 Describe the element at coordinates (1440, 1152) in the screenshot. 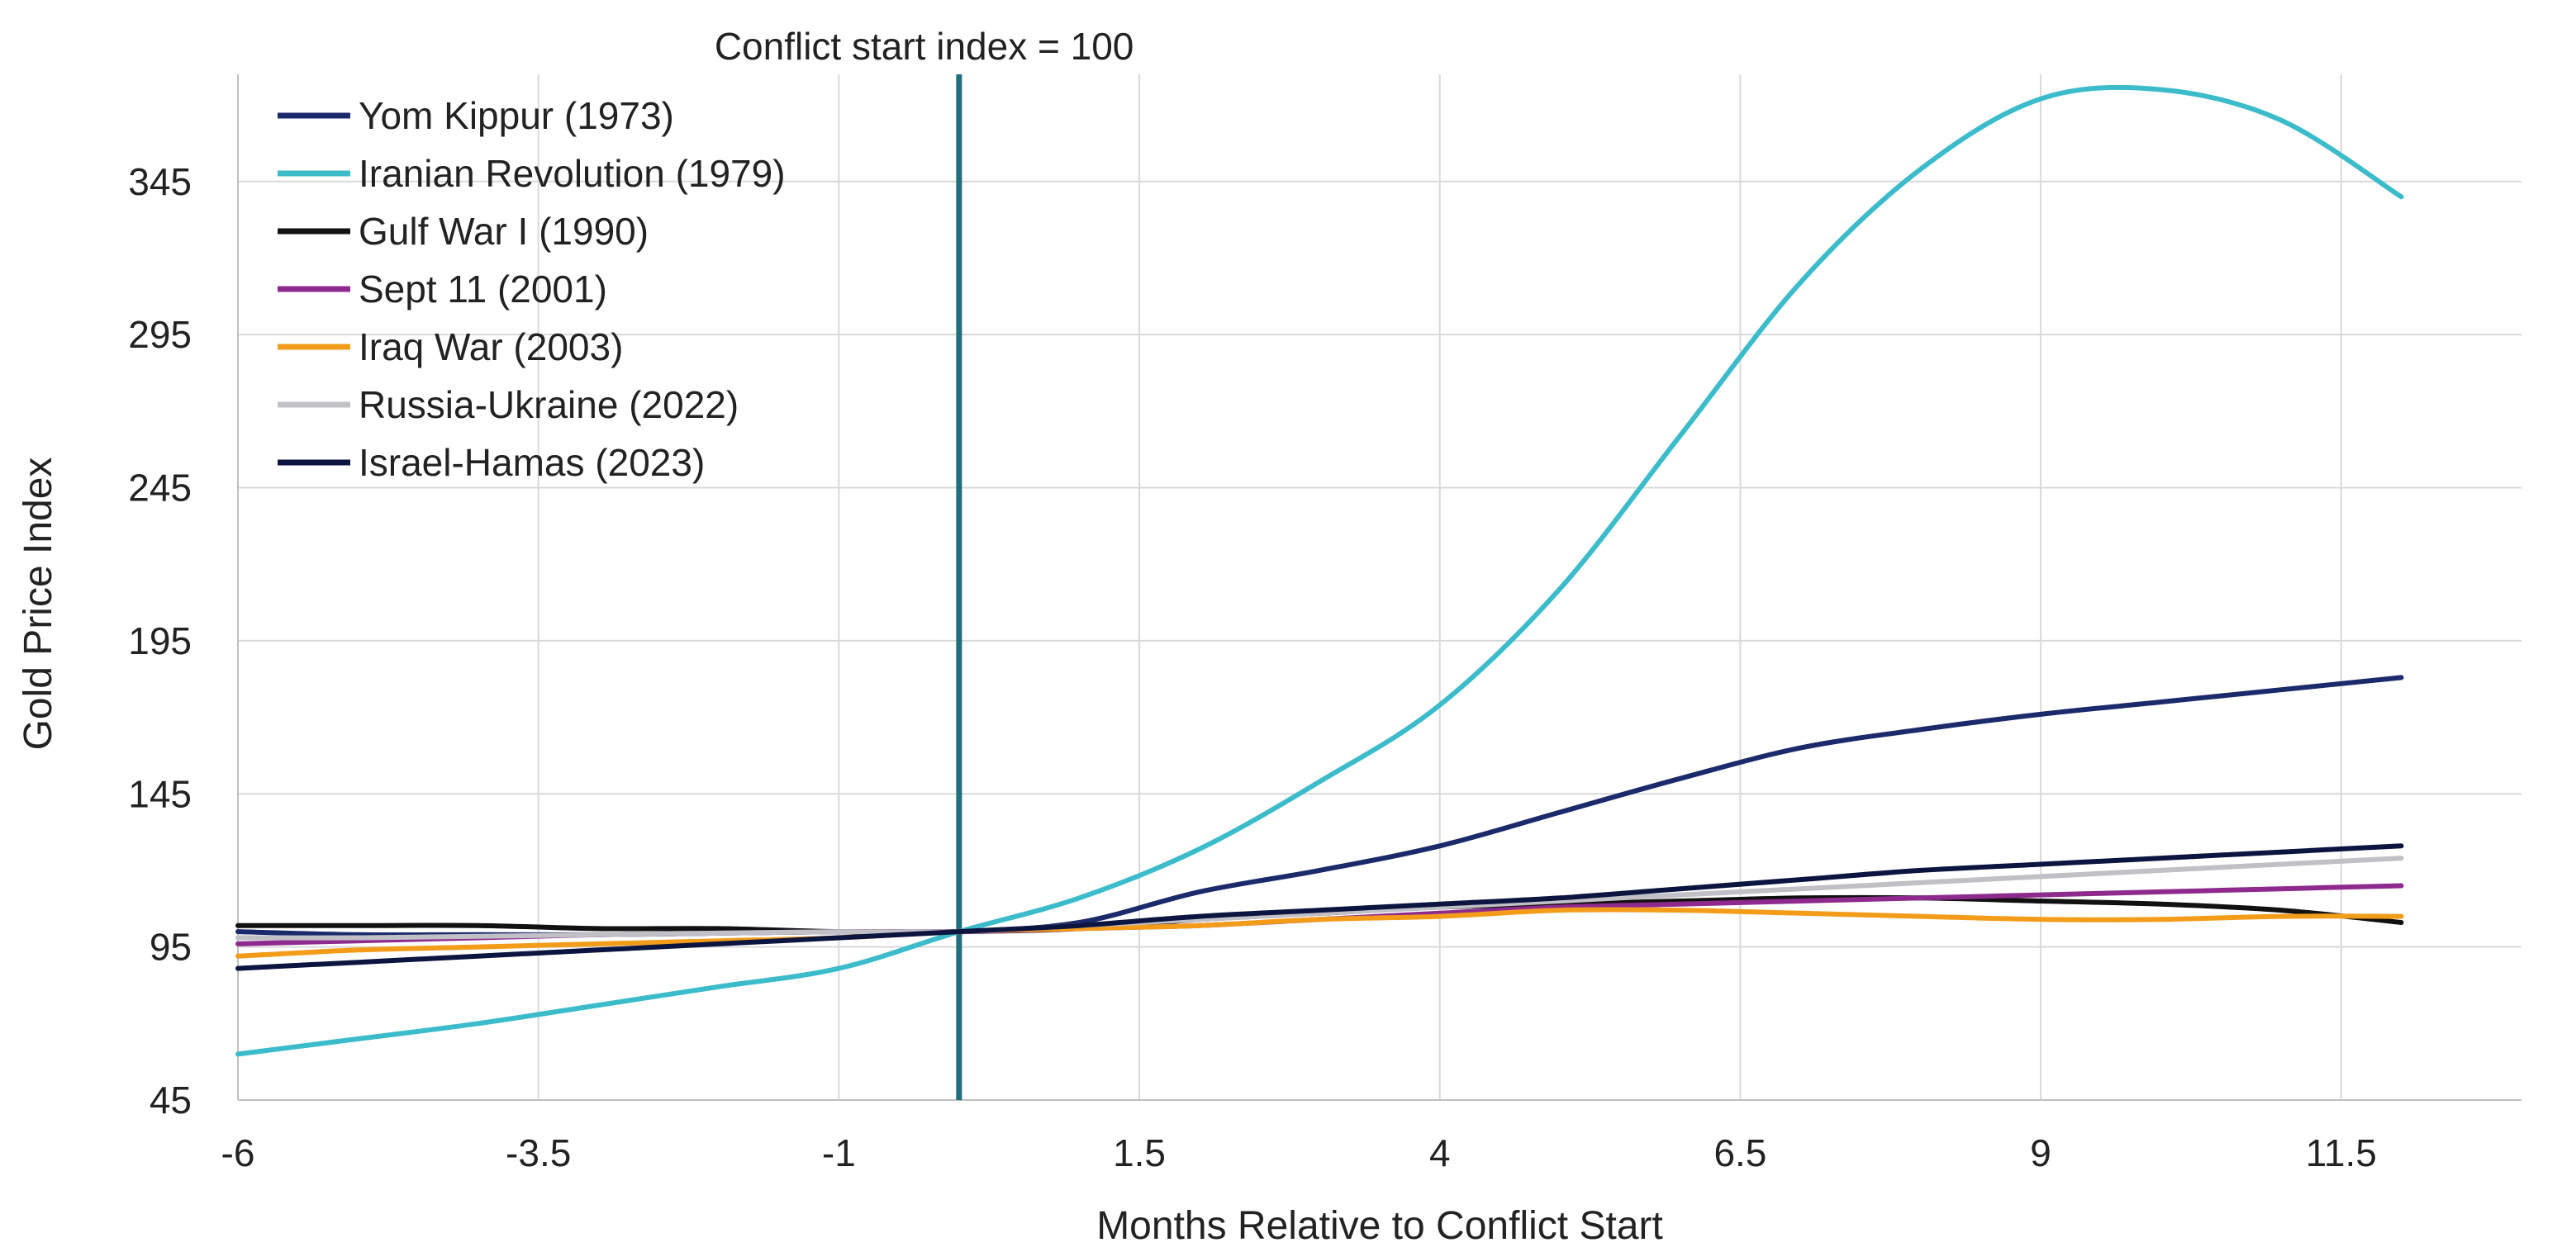

I see `x-tick-label: 4` at that location.